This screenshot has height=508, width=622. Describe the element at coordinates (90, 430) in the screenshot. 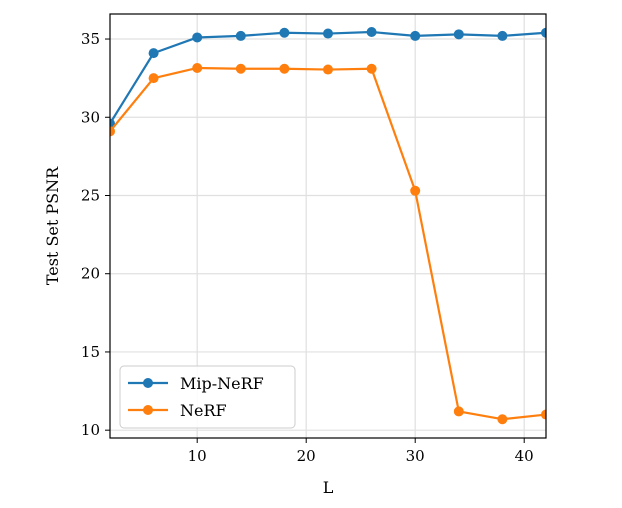

I see `y-tick-label: 10` at that location.